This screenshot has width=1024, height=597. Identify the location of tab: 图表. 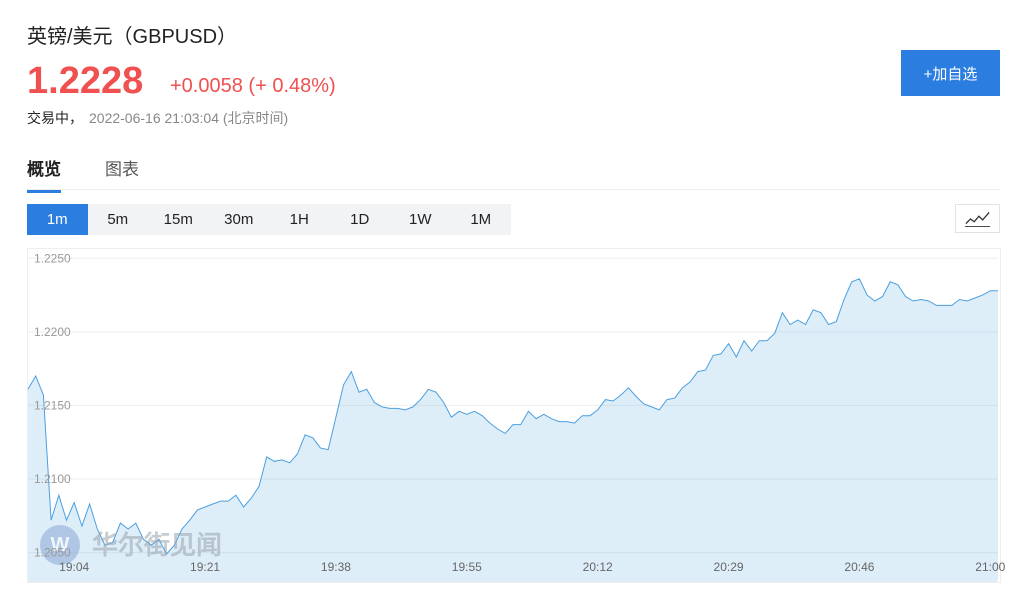
(122, 169).